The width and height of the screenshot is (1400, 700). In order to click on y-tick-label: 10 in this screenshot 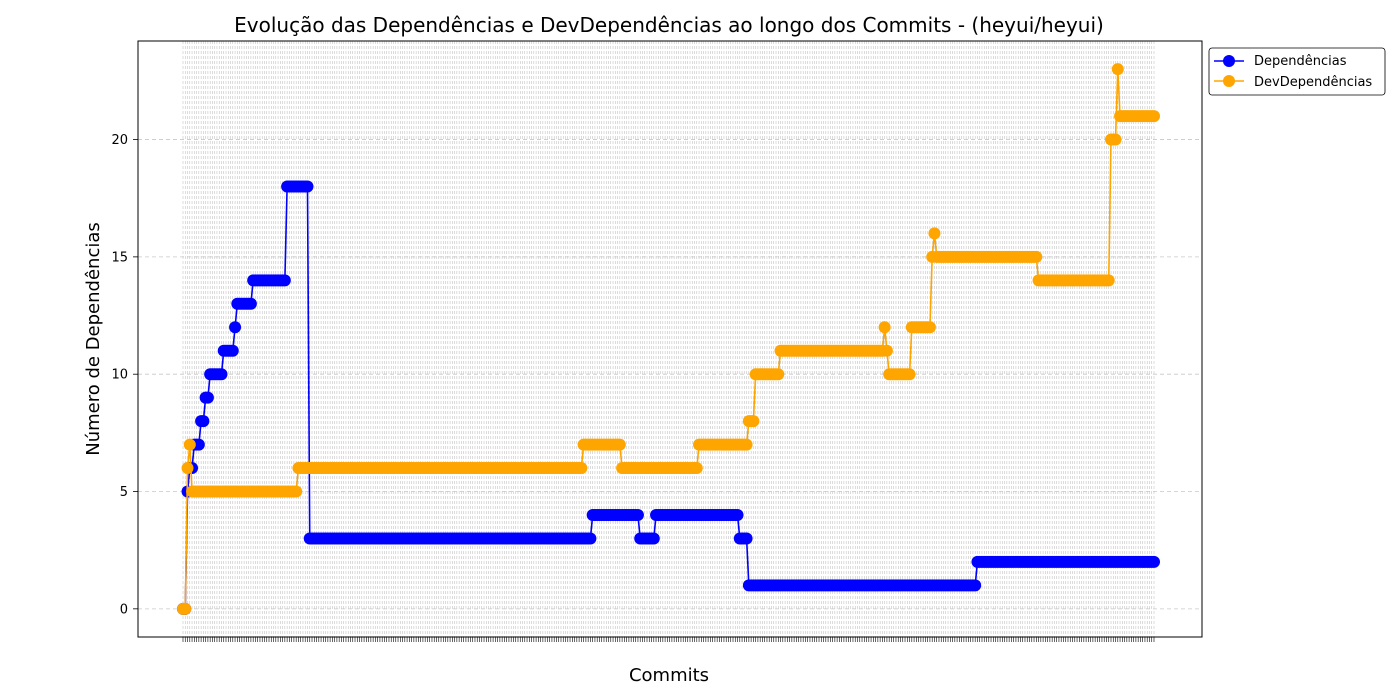, I will do `click(119, 375)`.